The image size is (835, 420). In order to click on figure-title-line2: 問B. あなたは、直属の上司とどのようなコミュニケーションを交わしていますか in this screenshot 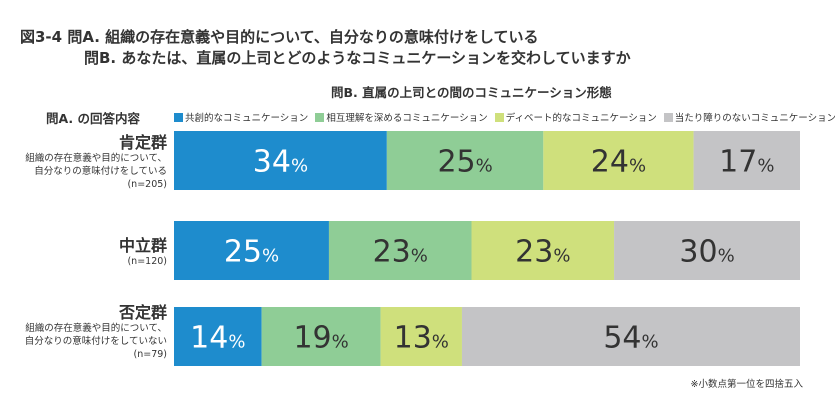, I will do `click(357, 58)`.